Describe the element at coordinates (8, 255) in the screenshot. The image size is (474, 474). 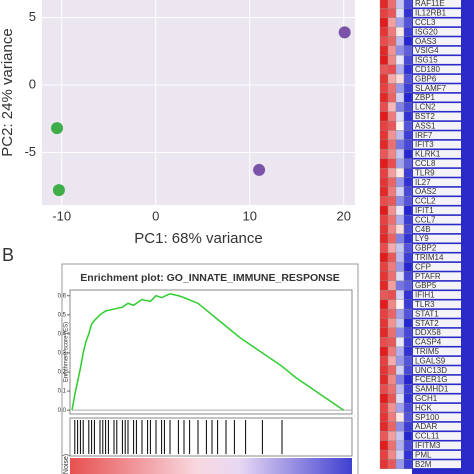
I see `panel-label: B` at that location.